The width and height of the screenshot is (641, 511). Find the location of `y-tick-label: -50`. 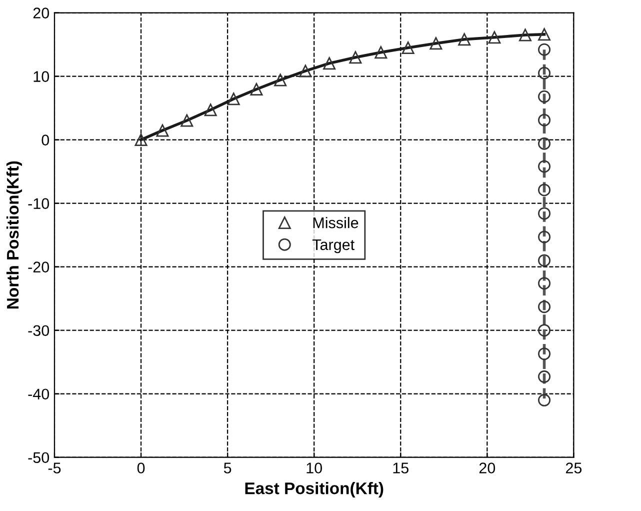

y-tick-label: -50 is located at coordinates (39, 458).